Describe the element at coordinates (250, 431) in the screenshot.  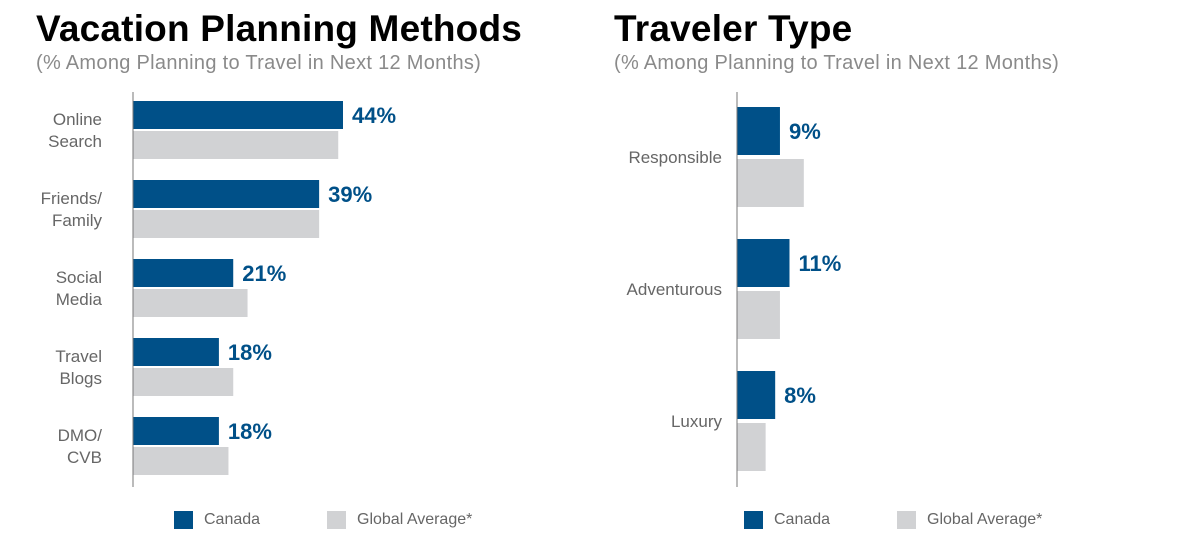
I see `value-label-dmo-cvb: 18%` at that location.